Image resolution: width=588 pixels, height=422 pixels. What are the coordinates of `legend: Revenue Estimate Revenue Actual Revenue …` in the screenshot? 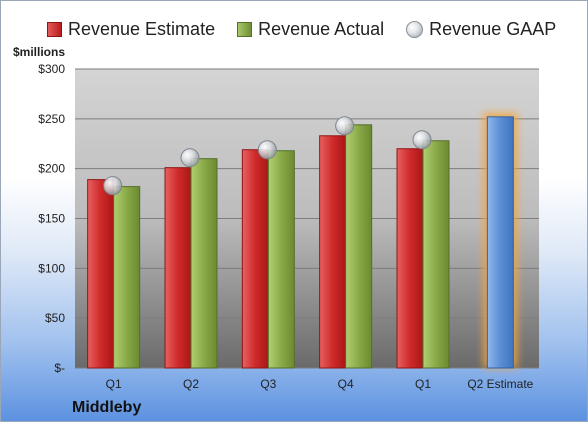 It's located at (301, 29).